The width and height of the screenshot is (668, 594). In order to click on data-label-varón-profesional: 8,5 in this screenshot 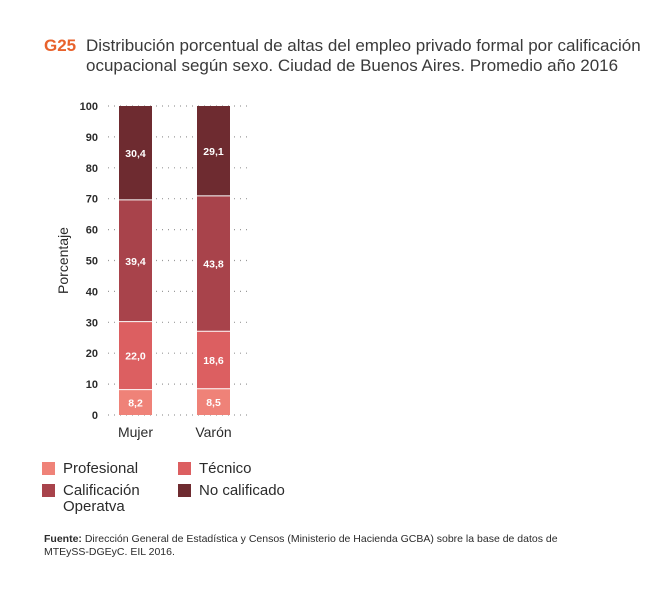, I will do `click(213, 403)`.